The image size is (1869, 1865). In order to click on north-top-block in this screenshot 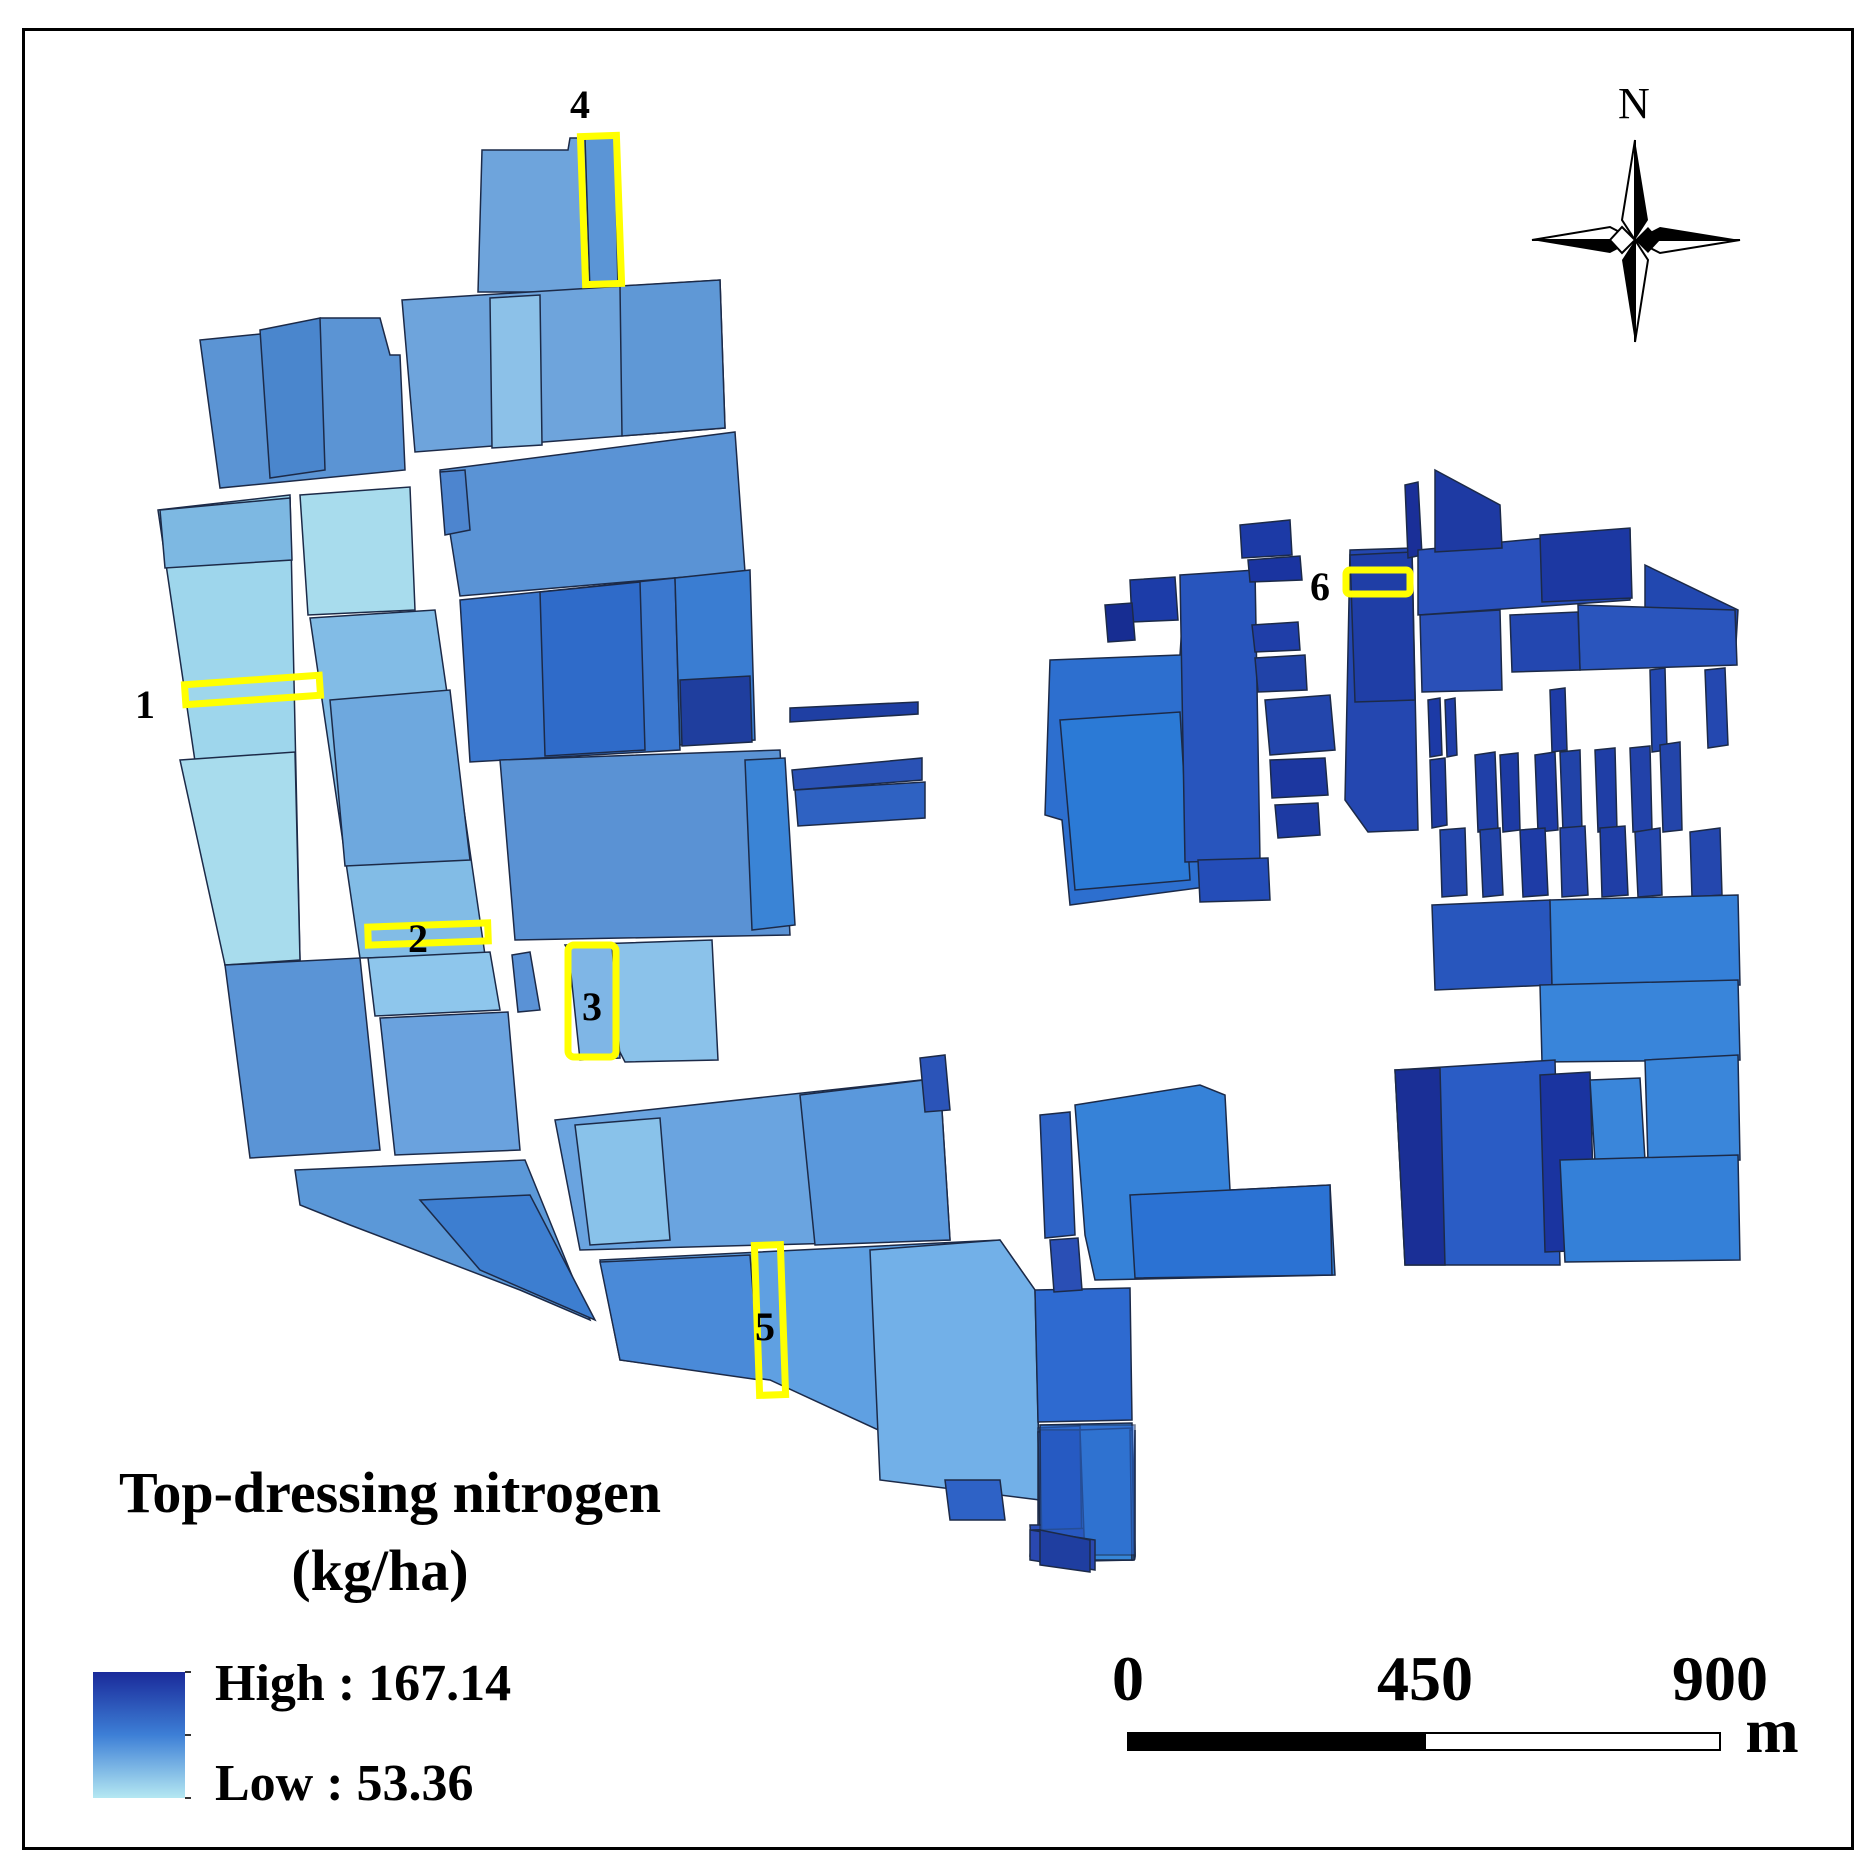, I will do `click(548, 215)`.